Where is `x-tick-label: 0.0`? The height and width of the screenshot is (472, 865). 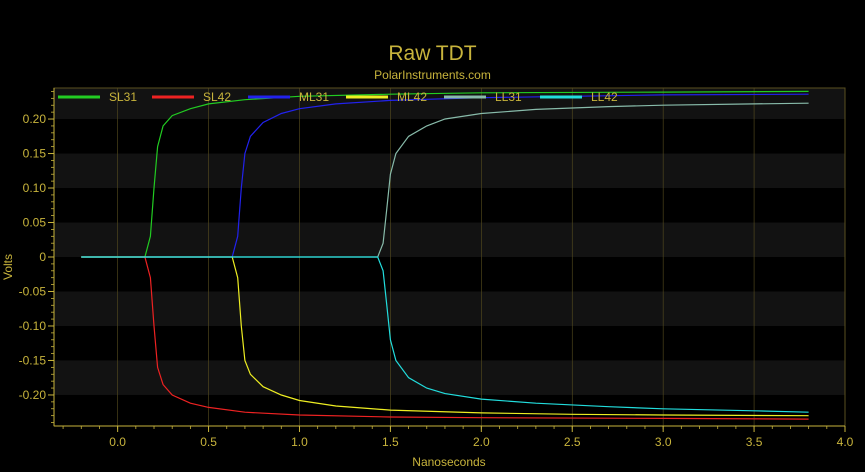
x-tick-label: 0.0 is located at coordinates (117, 442).